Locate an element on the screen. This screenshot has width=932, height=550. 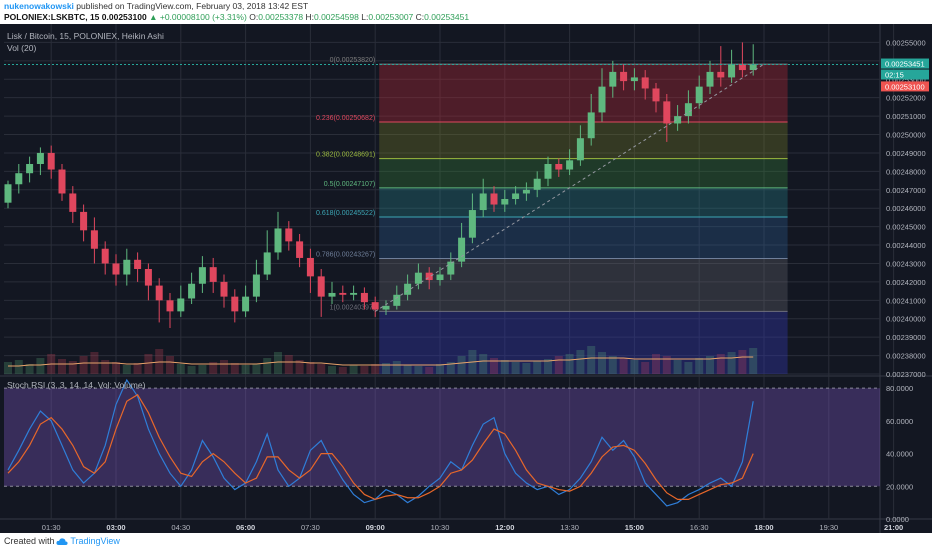
change-text: +0.00008100 (+3.31%) is located at coordinates (203, 17).